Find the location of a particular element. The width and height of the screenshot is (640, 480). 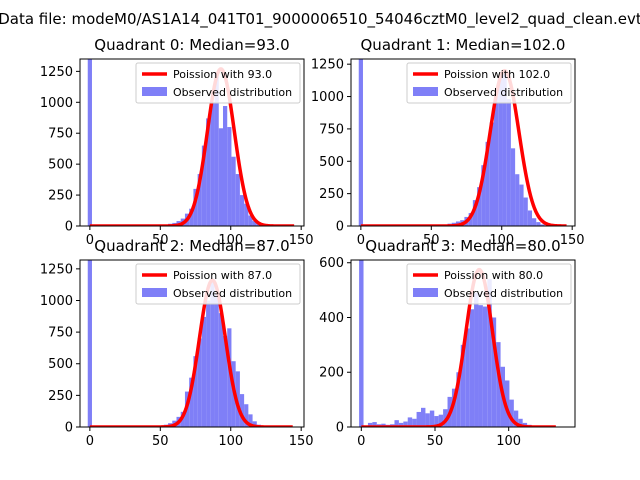

legend: Poission with 87.0 Observed distribution is located at coordinates (218, 284).